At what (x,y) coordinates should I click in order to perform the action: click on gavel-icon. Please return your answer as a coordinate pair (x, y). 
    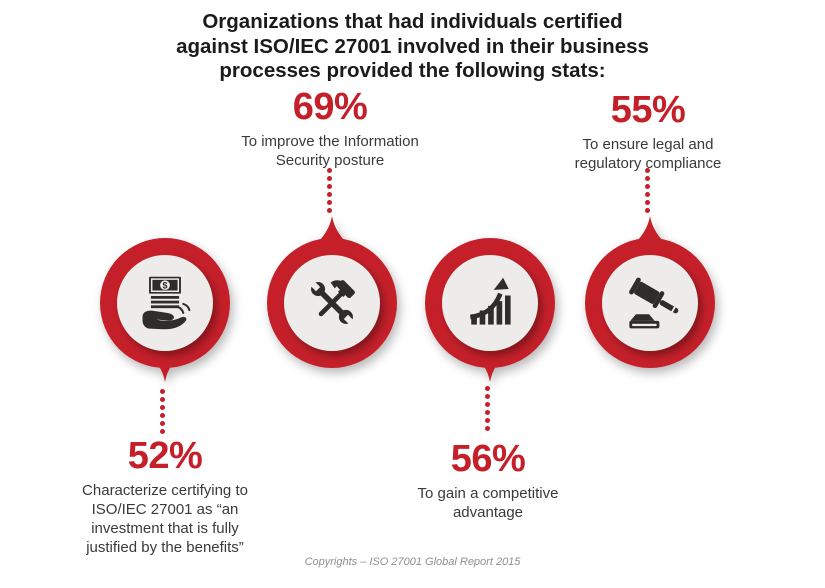
    Looking at the image, I should click on (654, 303).